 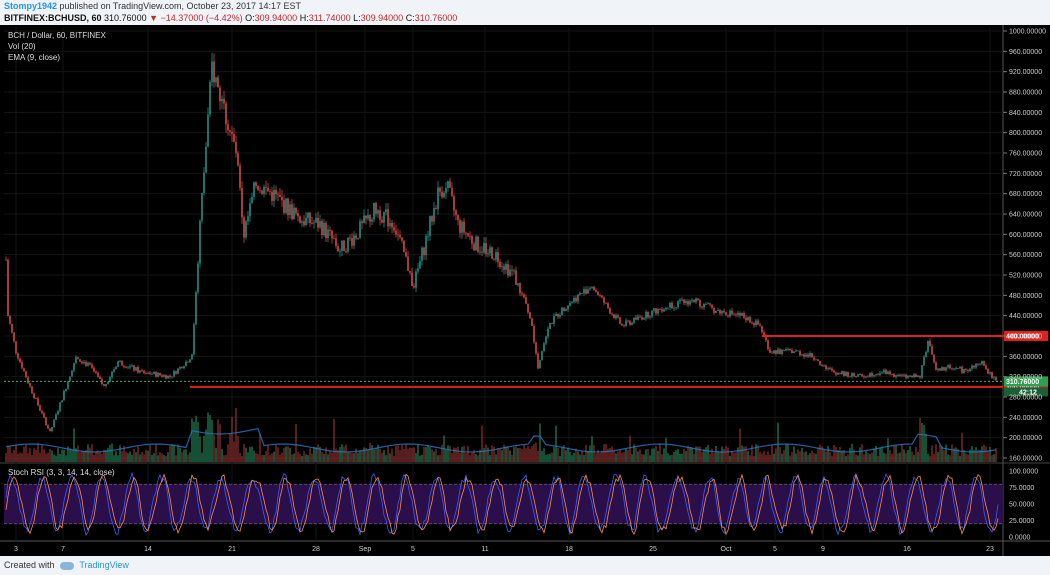 What do you see at coordinates (22, 46) in the screenshot?
I see `volume-legend: Vol (20)` at bounding box center [22, 46].